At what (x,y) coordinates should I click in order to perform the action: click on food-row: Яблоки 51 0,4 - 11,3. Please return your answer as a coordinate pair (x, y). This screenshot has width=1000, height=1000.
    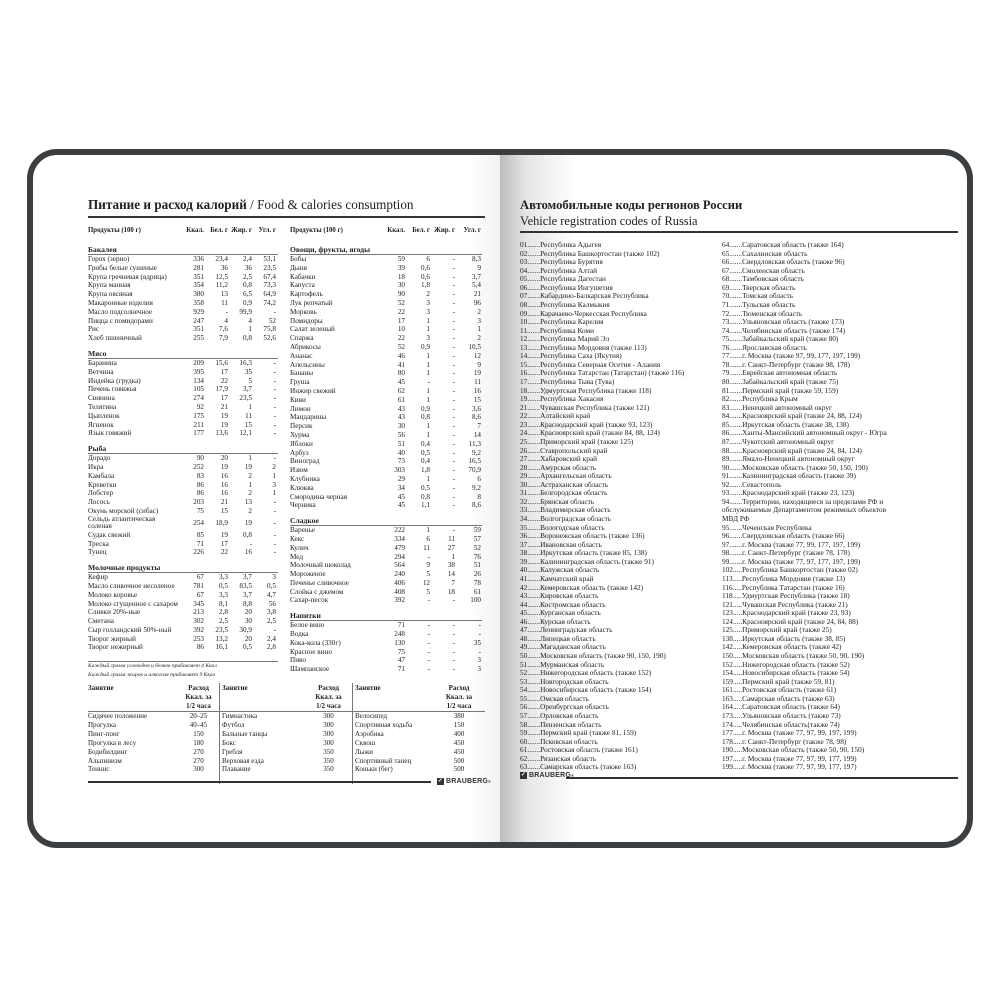
    Looking at the image, I should click on (386, 444).